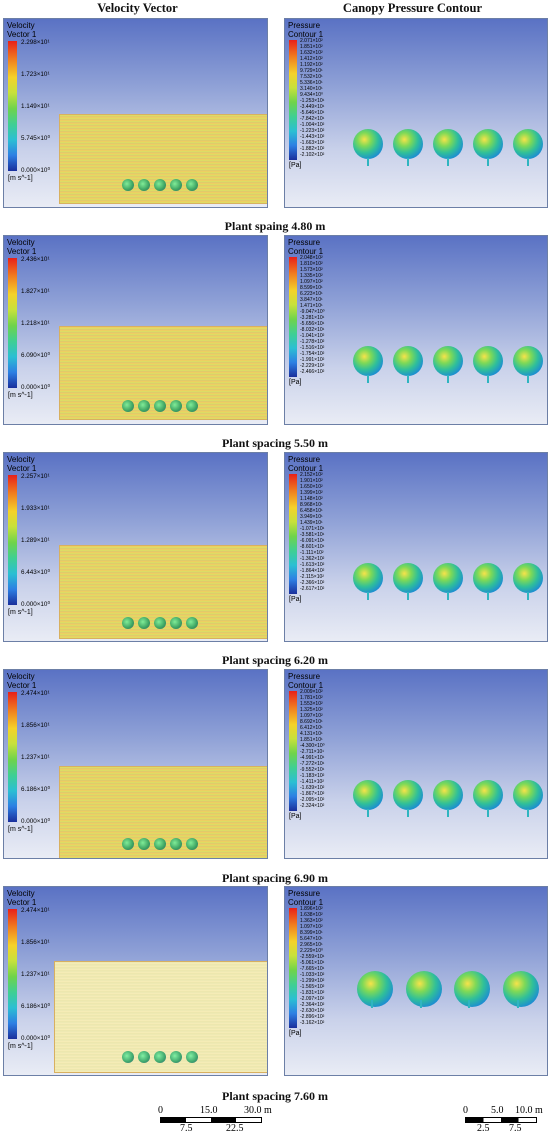  Describe the element at coordinates (35, 1006) in the screenshot. I see `velocity-tick-label: 6.186×10⁰` at that location.